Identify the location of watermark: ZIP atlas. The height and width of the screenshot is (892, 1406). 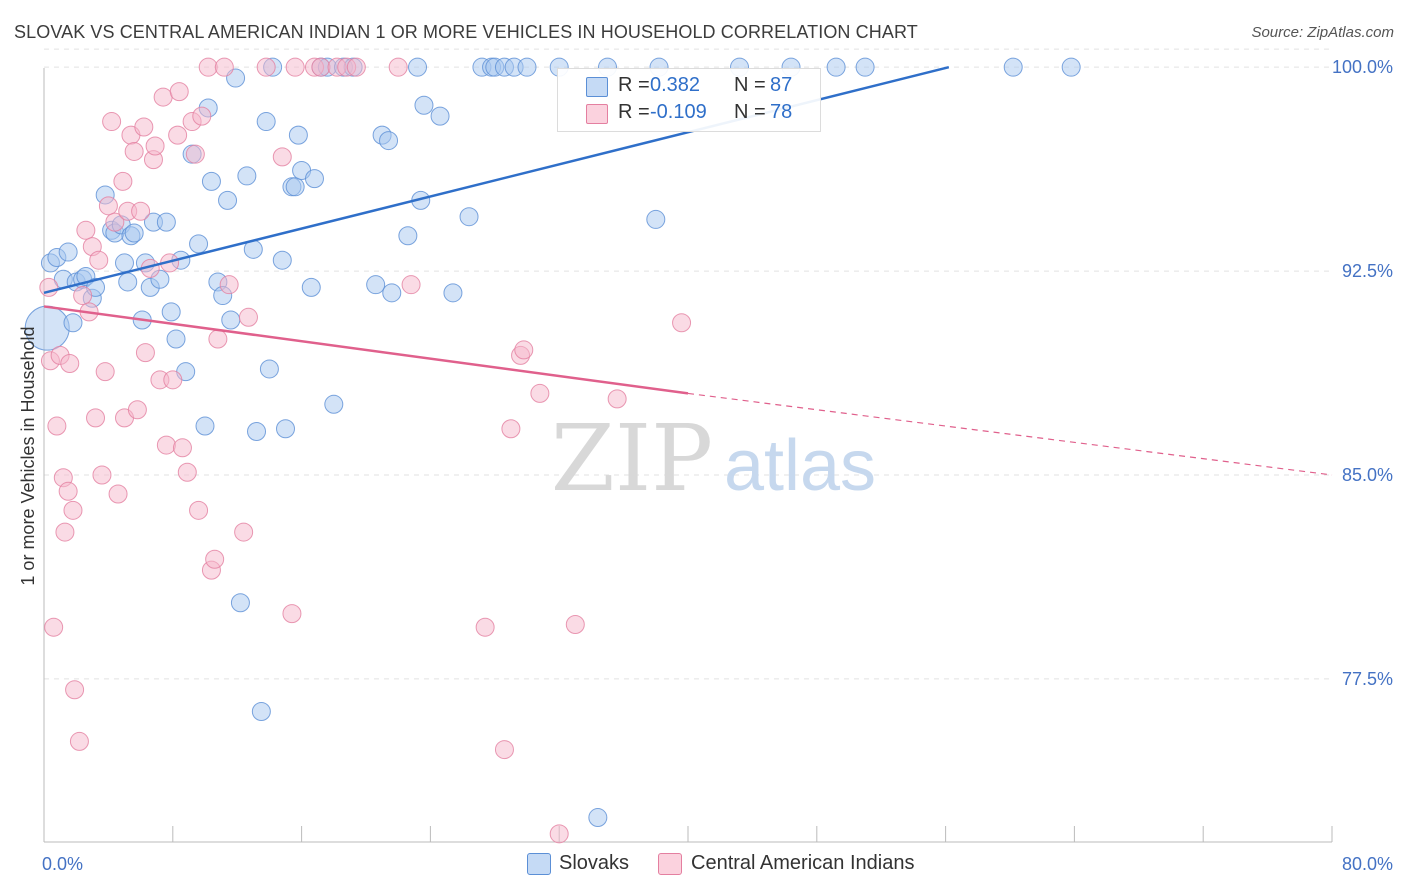
(713, 458).